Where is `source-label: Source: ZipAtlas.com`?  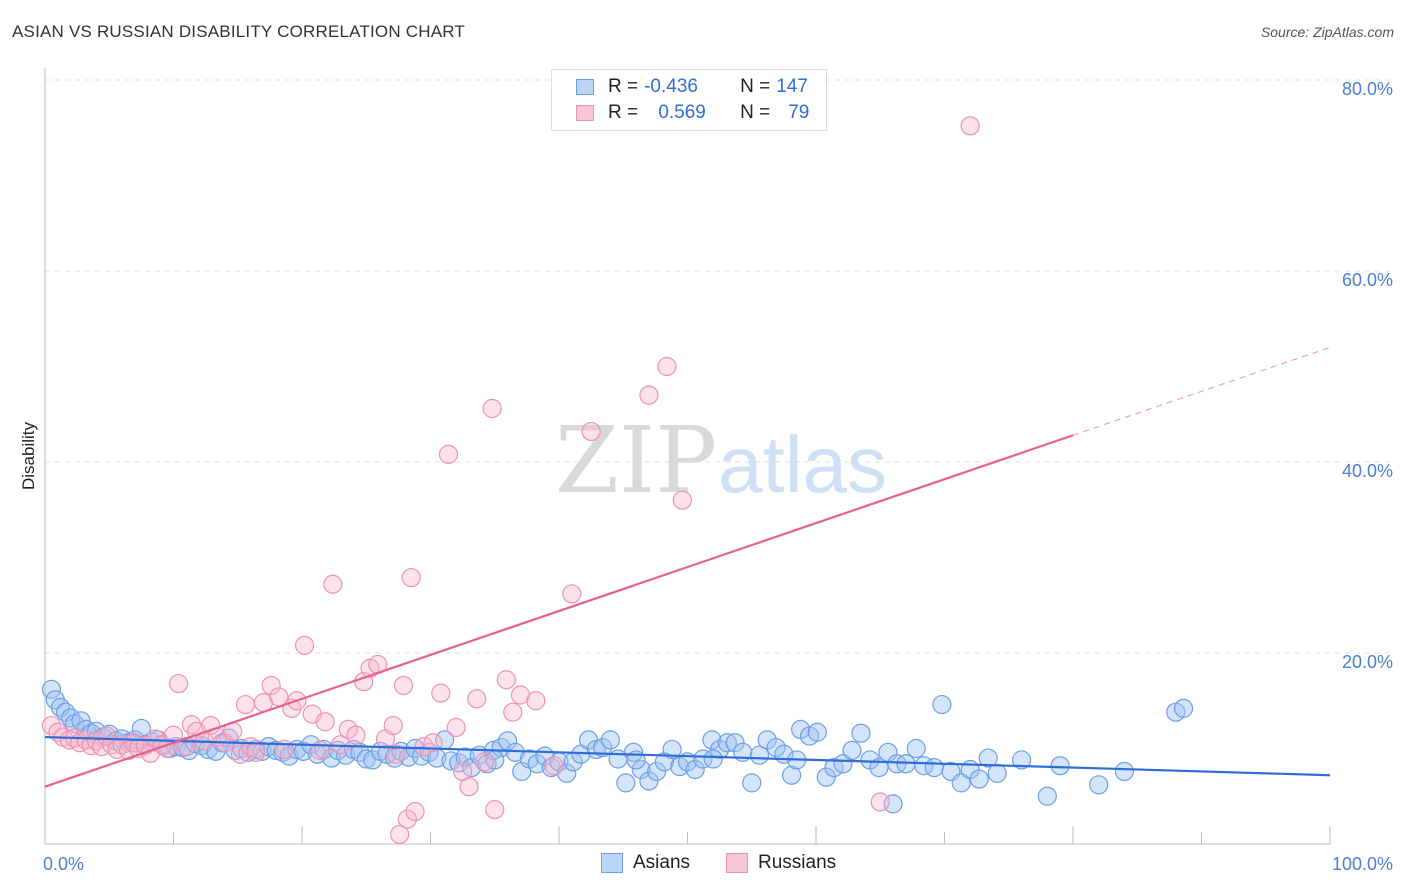
source-label: Source: ZipAtlas.com is located at coordinates (1327, 32).